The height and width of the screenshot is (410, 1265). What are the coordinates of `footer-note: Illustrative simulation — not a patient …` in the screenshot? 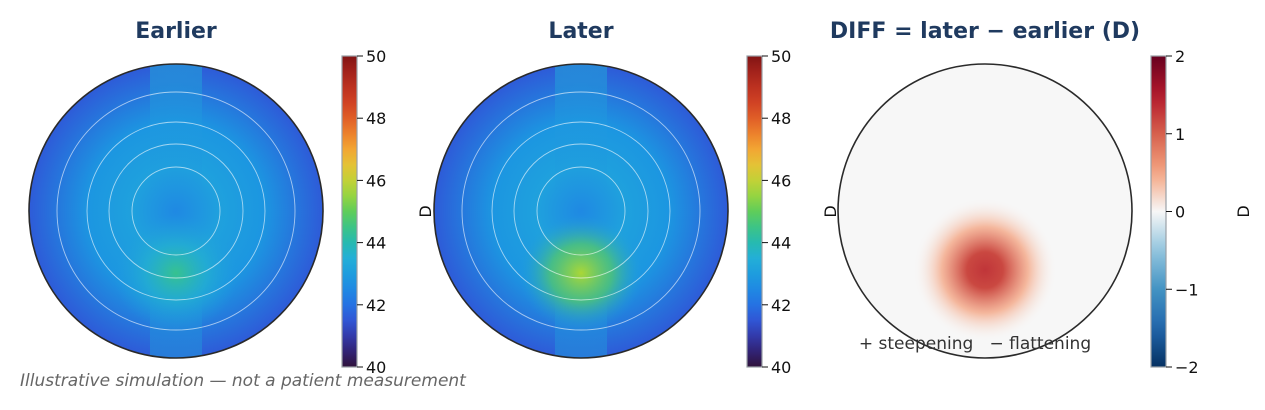 It's located at (243, 381).